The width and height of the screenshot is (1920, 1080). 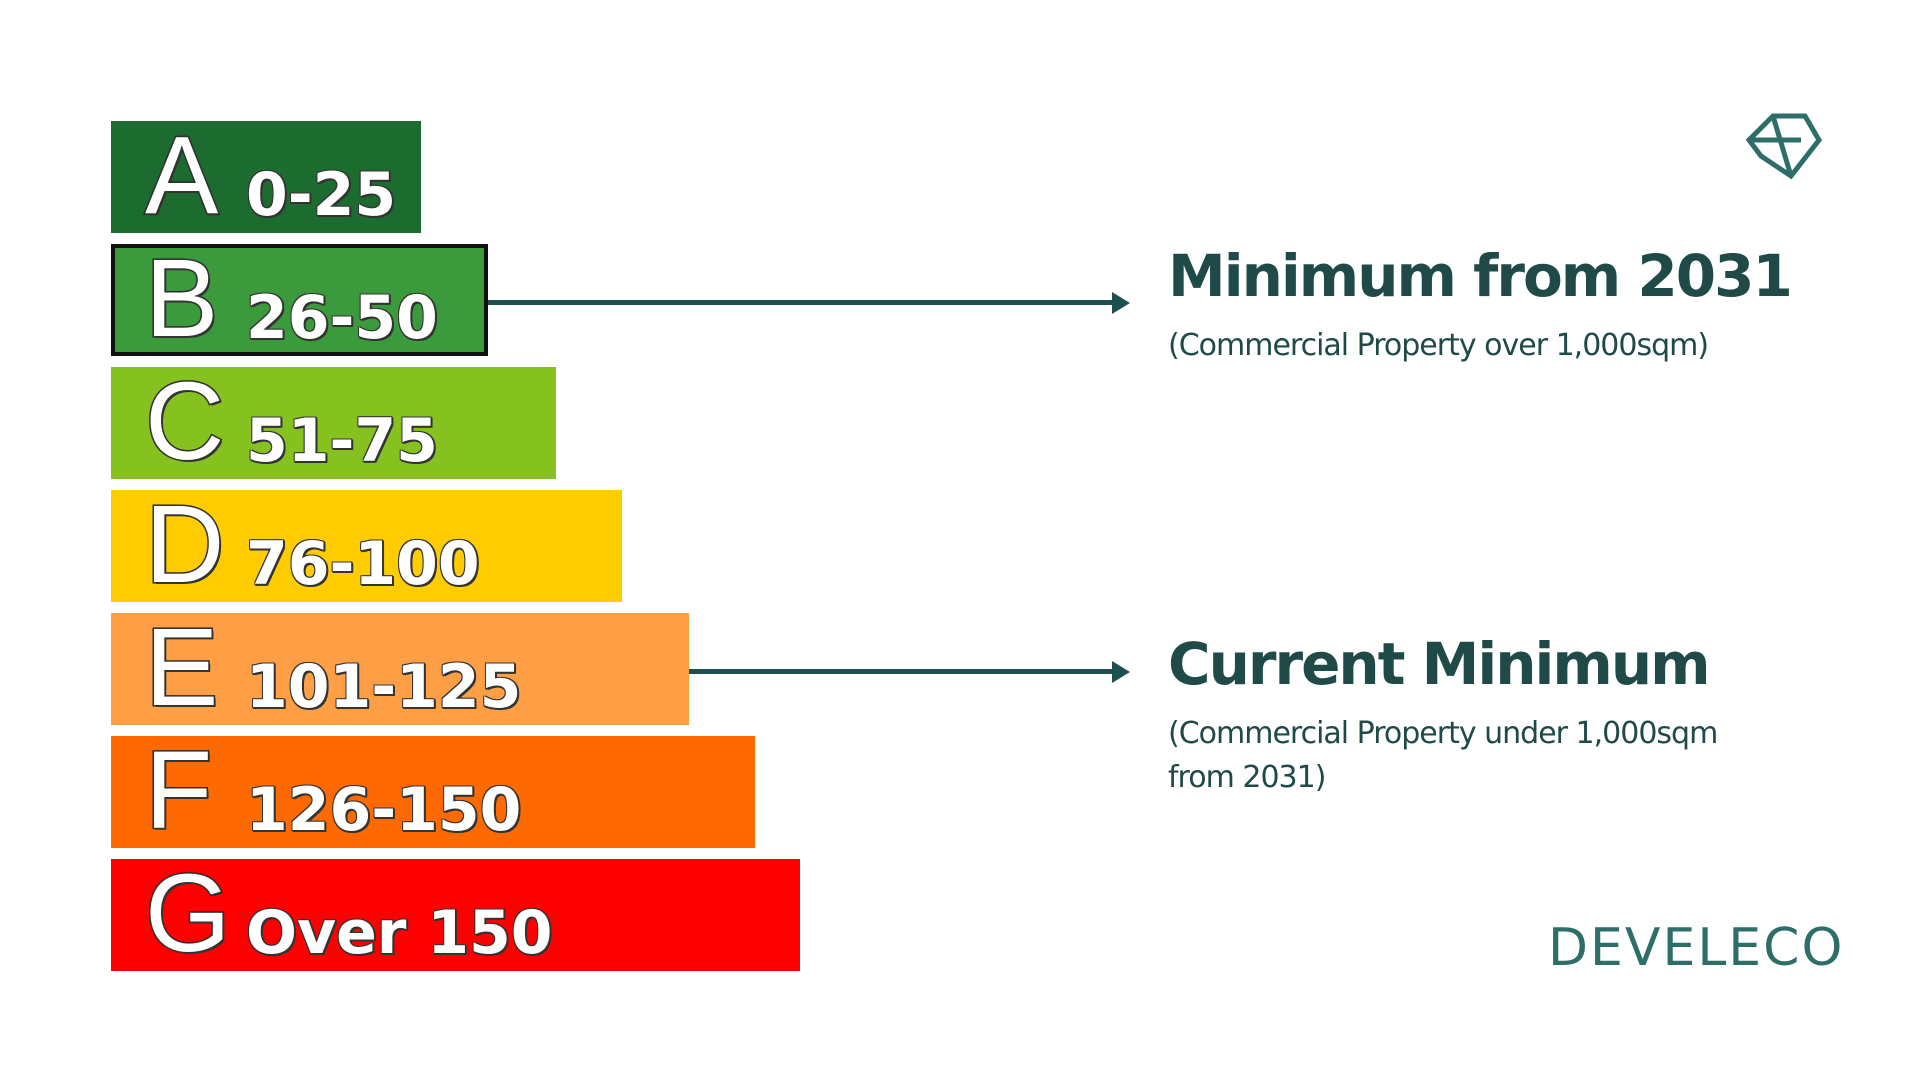 What do you see at coordinates (178, 790) in the screenshot?
I see `band-f-letter: F` at bounding box center [178, 790].